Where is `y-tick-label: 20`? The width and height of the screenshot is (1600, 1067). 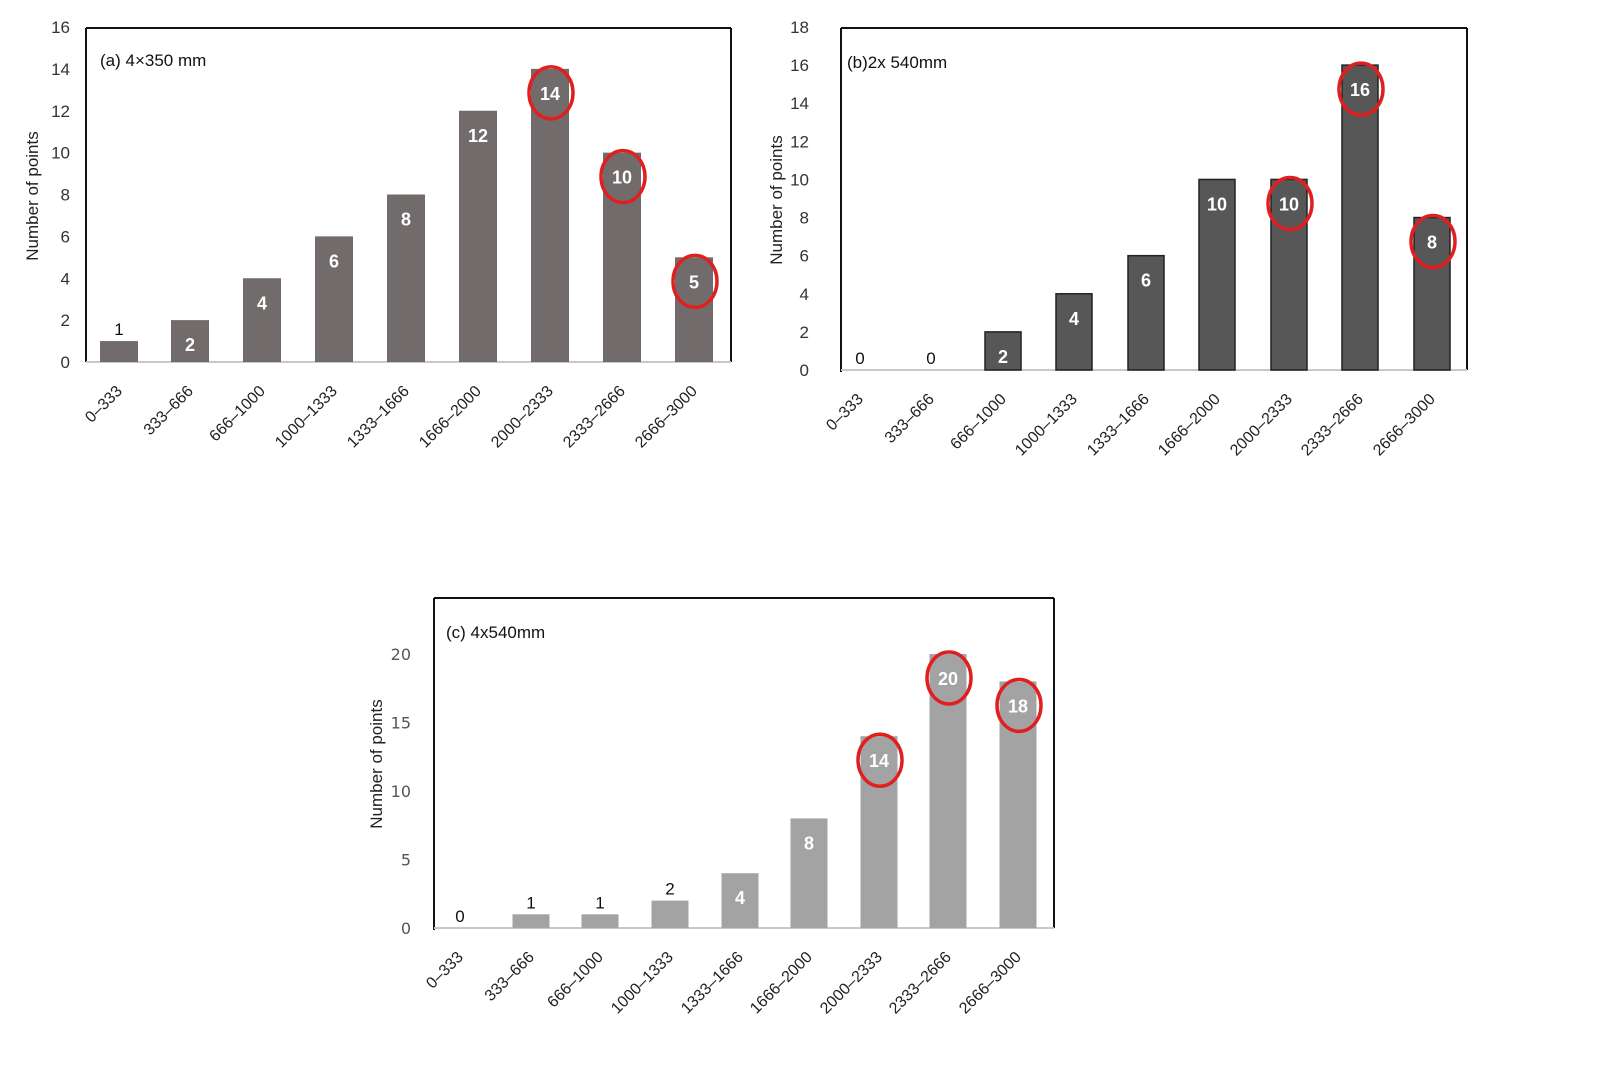
y-tick-label: 20 is located at coordinates (401, 654).